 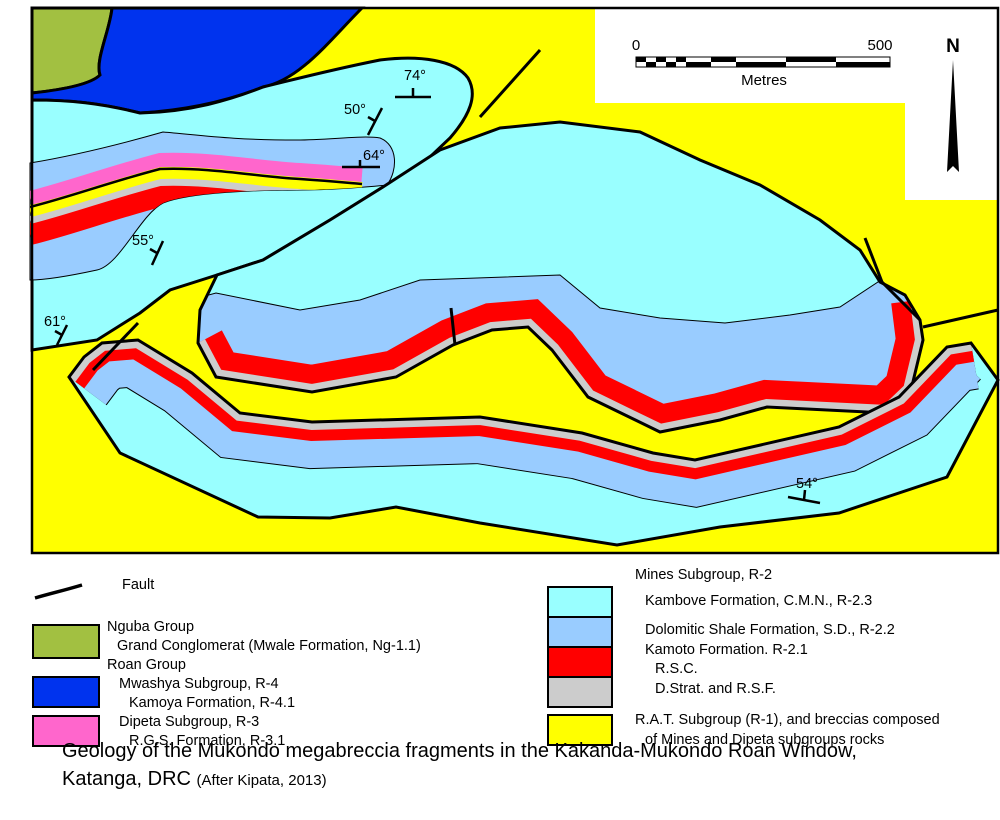 I want to click on scale-start-label: 0, so click(x=636, y=45).